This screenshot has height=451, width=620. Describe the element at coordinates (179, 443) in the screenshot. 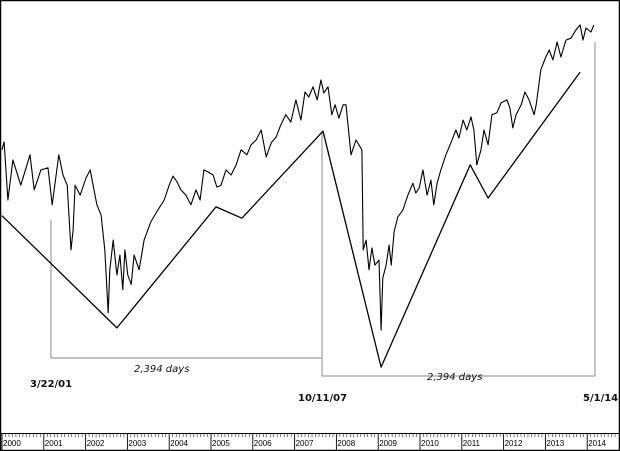

I see `x-tick-label: 2004` at that location.